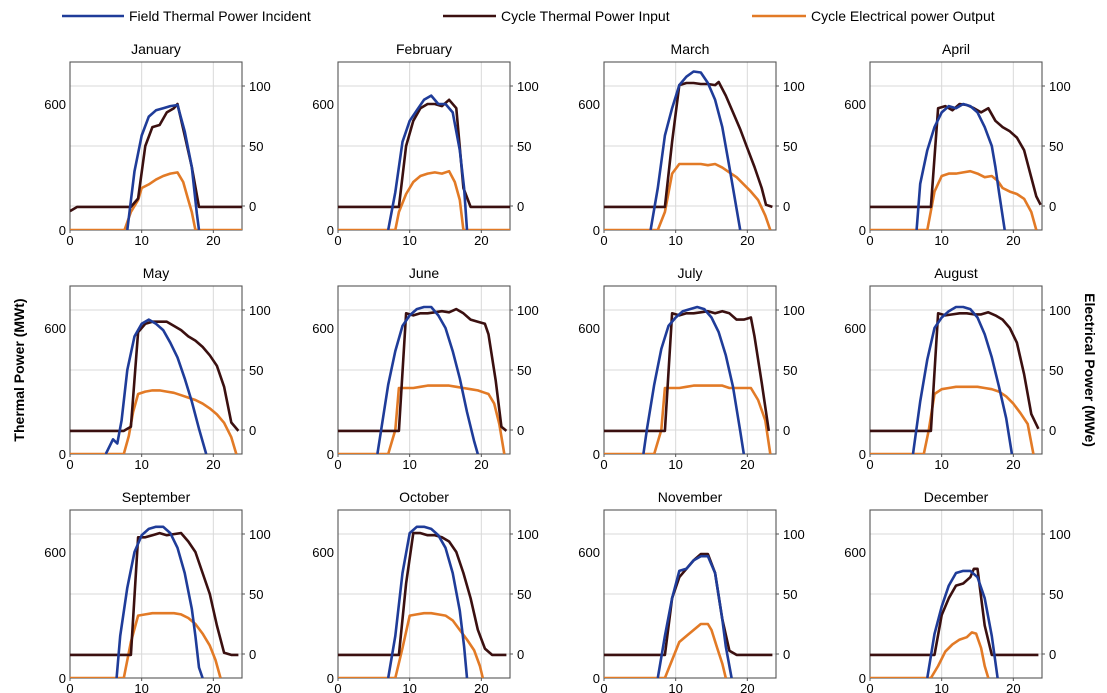 This screenshot has width=1107, height=693. Describe the element at coordinates (220, 16) in the screenshot. I see `legend-label-field: Field Thermal Power Incident` at that location.